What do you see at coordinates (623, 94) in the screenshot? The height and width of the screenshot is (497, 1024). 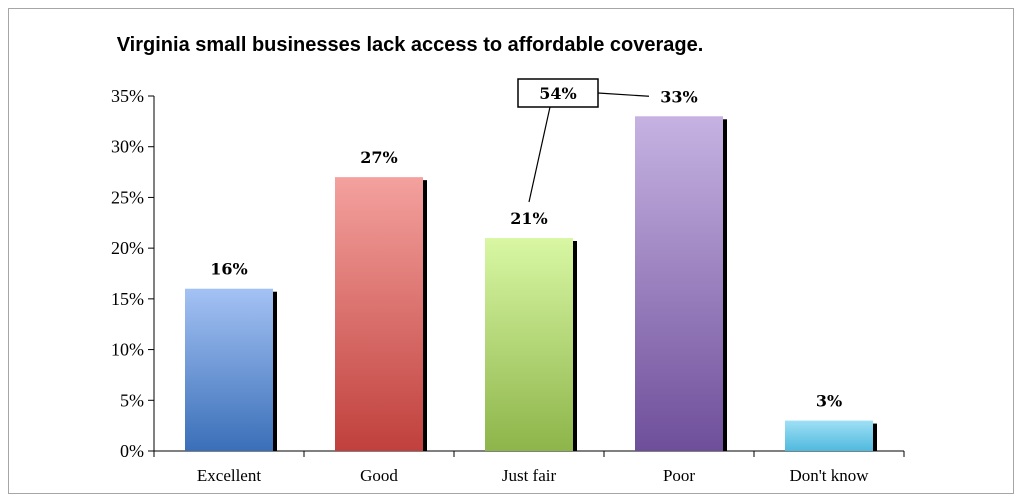 I see `callout-leader-right` at bounding box center [623, 94].